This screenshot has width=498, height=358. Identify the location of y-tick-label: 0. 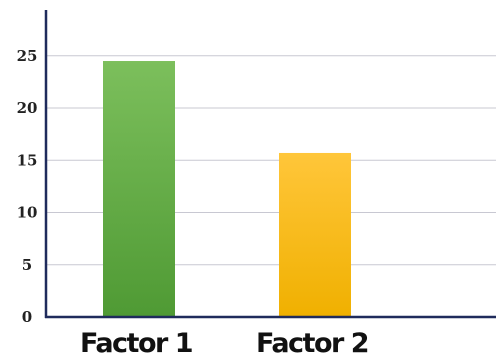
(27, 317).